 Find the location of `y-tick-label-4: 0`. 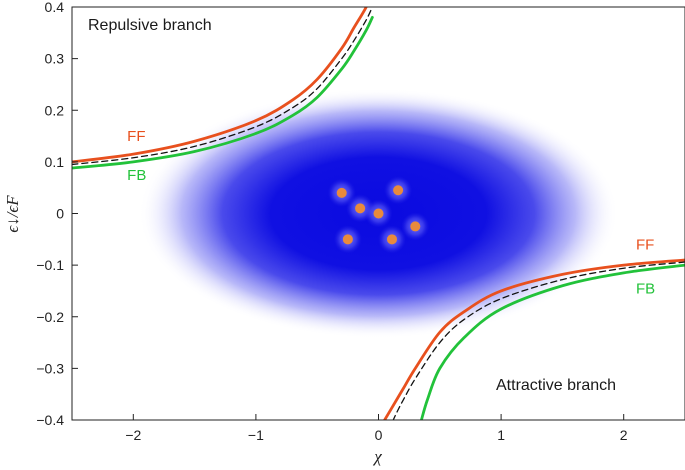

y-tick-label-4: 0 is located at coordinates (60, 214).